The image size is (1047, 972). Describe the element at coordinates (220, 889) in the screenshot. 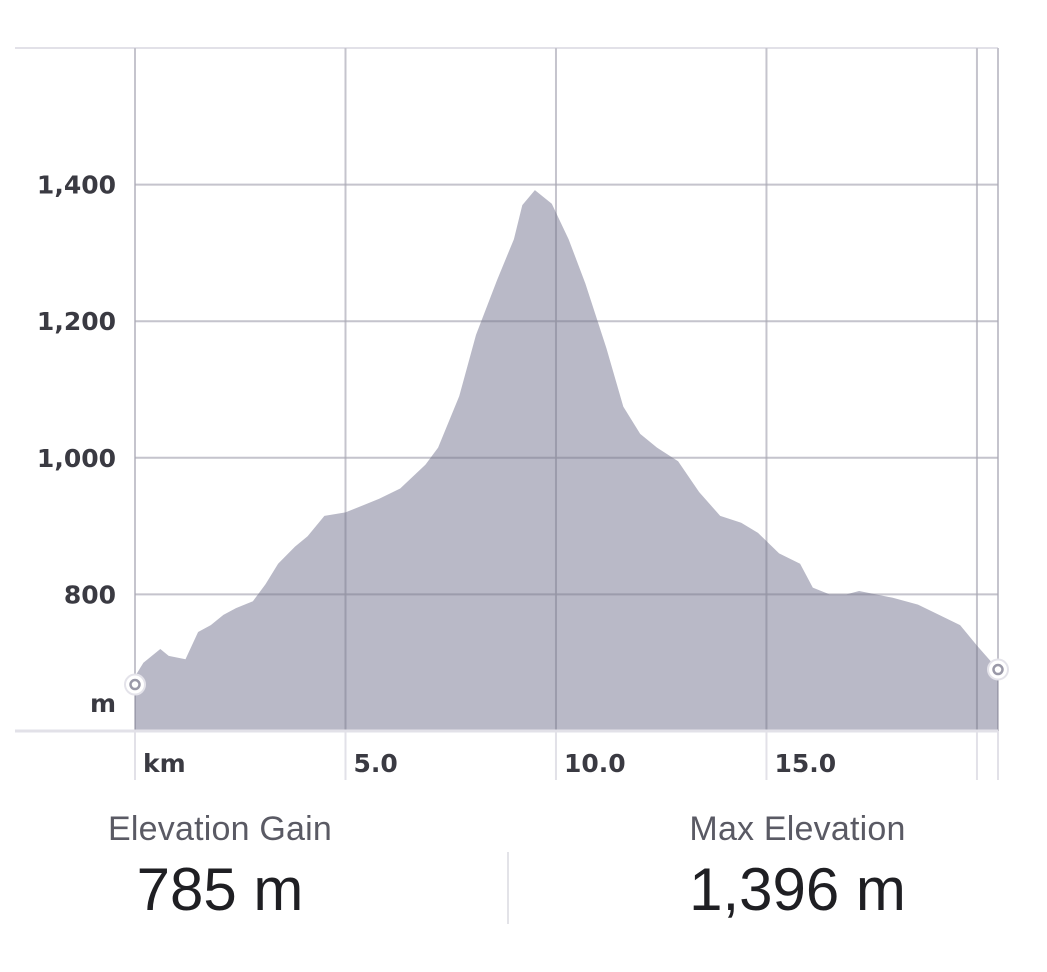

I see `elevation-gain-value: 785 m` at that location.